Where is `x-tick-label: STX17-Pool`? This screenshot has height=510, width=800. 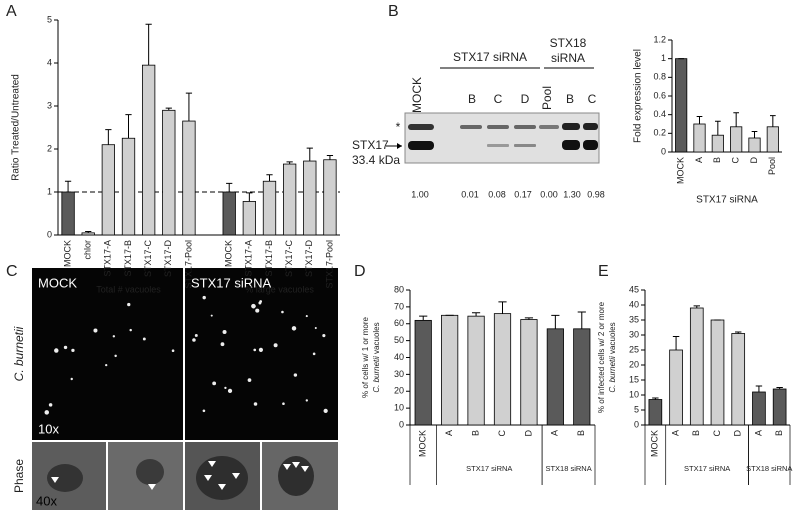
x-tick-label: STX17-Pool is located at coordinates (188, 264).